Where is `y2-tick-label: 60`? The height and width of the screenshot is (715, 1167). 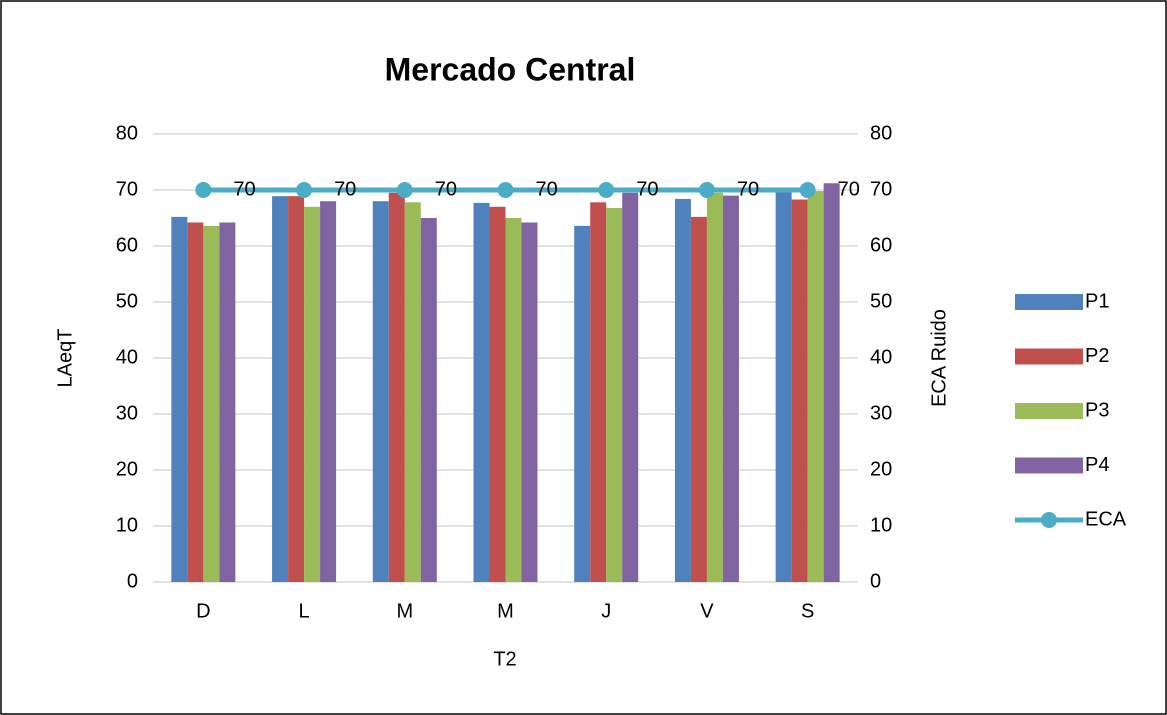
y2-tick-label: 60 is located at coordinates (881, 245).